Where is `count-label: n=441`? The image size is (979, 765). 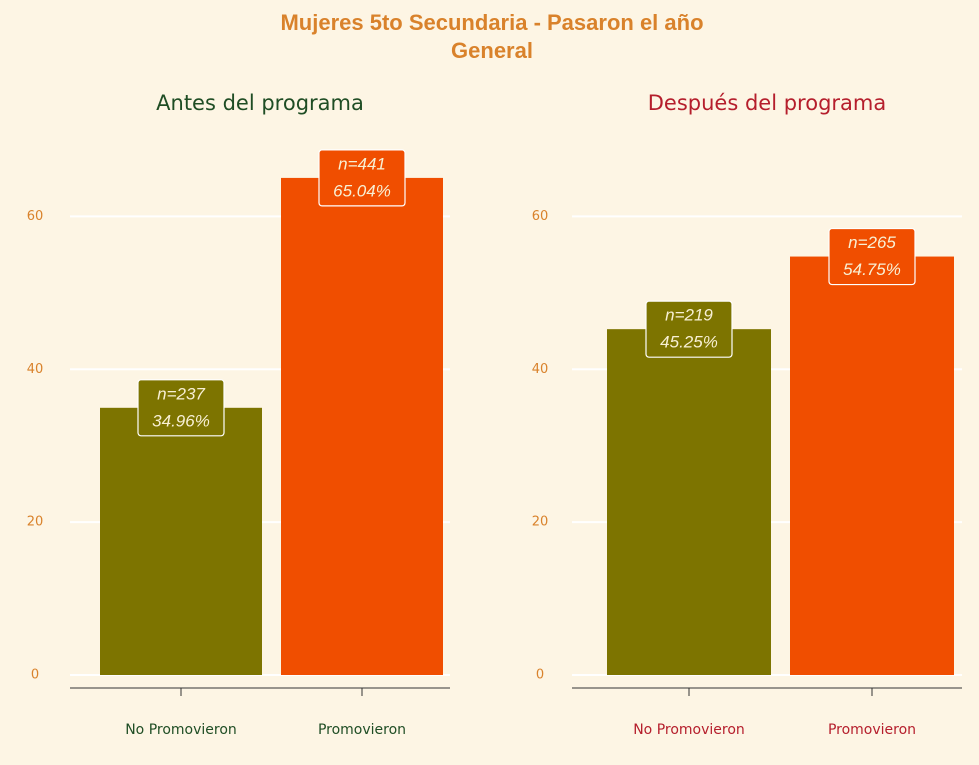
count-label: n=441 is located at coordinates (362, 163).